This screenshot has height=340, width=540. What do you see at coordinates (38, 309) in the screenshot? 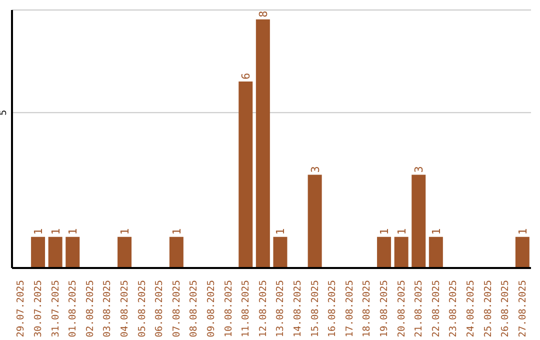
I see `x-tick-label: 30.07.2025` at bounding box center [38, 309].